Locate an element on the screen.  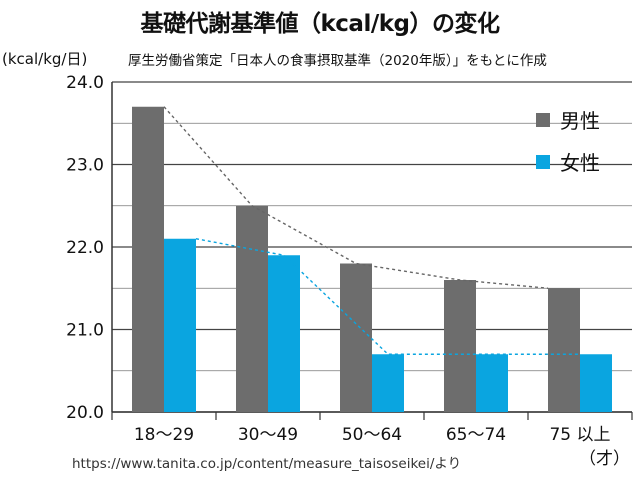
y-tick-label: 24.0 is located at coordinates (85, 83).